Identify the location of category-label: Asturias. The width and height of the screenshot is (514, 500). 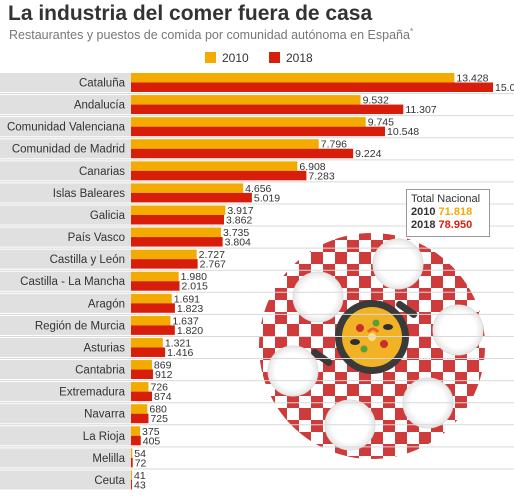
(104, 348).